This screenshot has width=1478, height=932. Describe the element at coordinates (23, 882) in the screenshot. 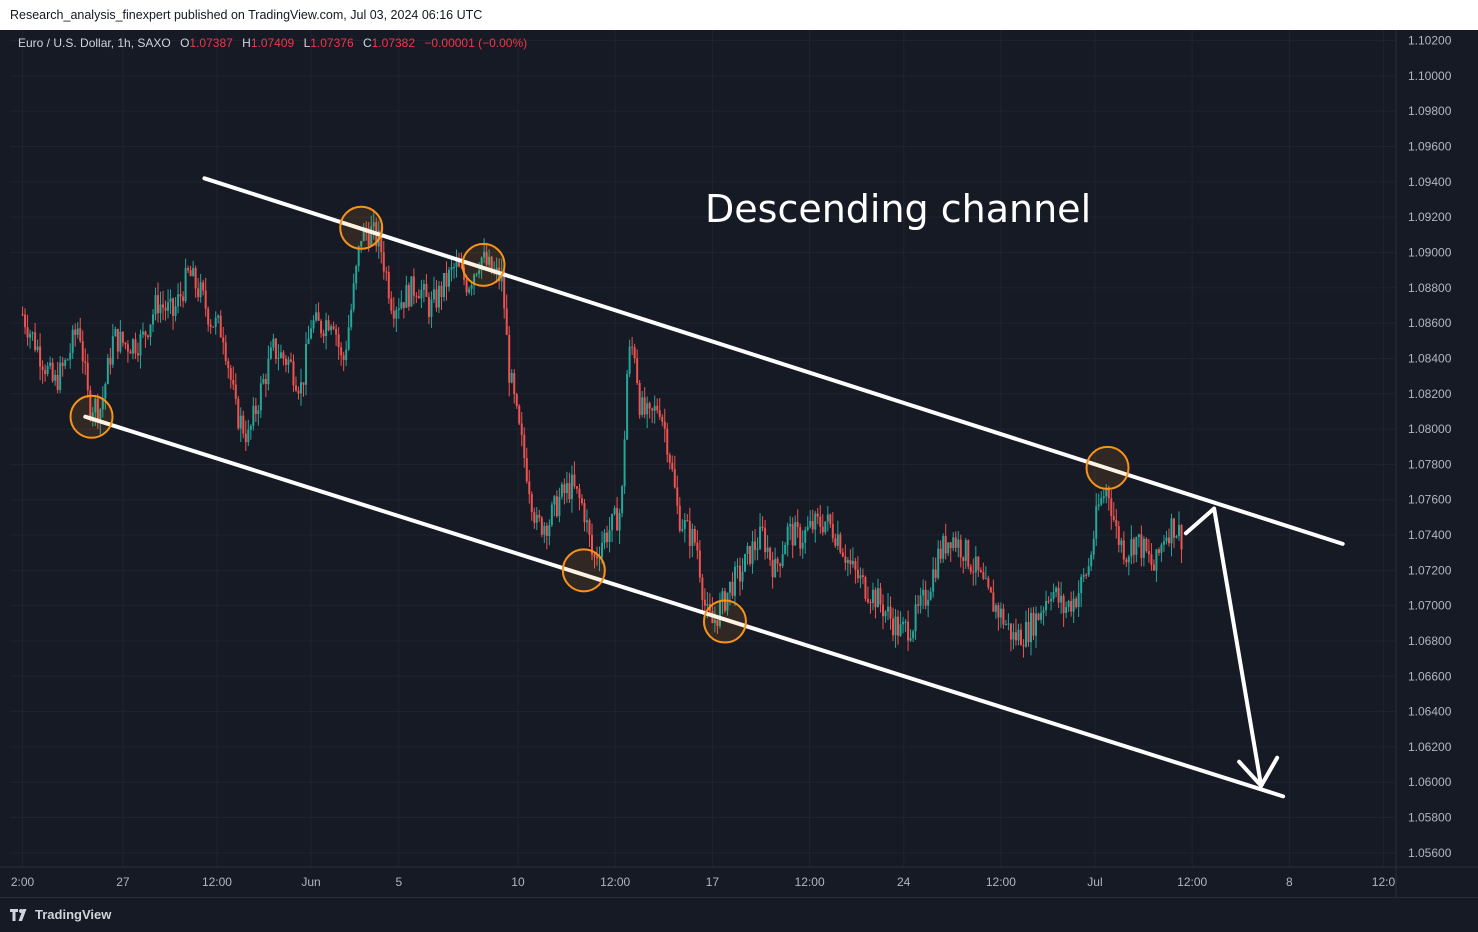

I see `time-tick-label: 2:00` at that location.